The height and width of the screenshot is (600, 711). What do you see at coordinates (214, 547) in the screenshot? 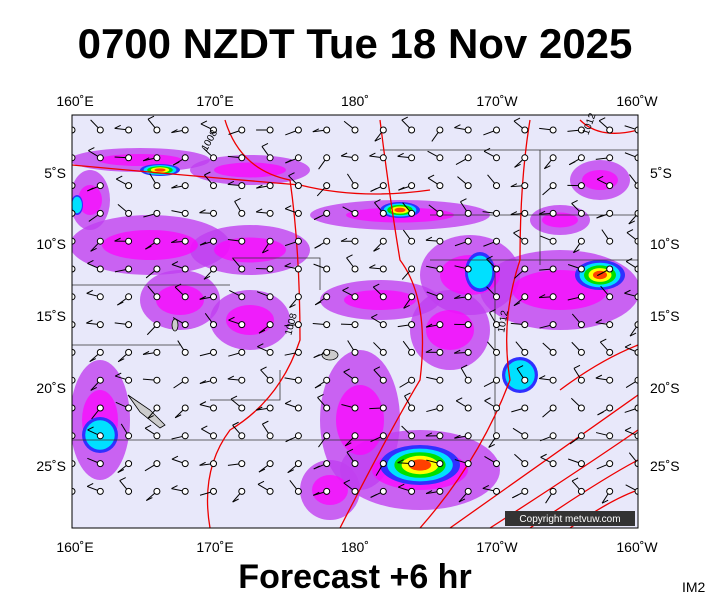
I see `longitude-label: 170˚E` at bounding box center [214, 547].